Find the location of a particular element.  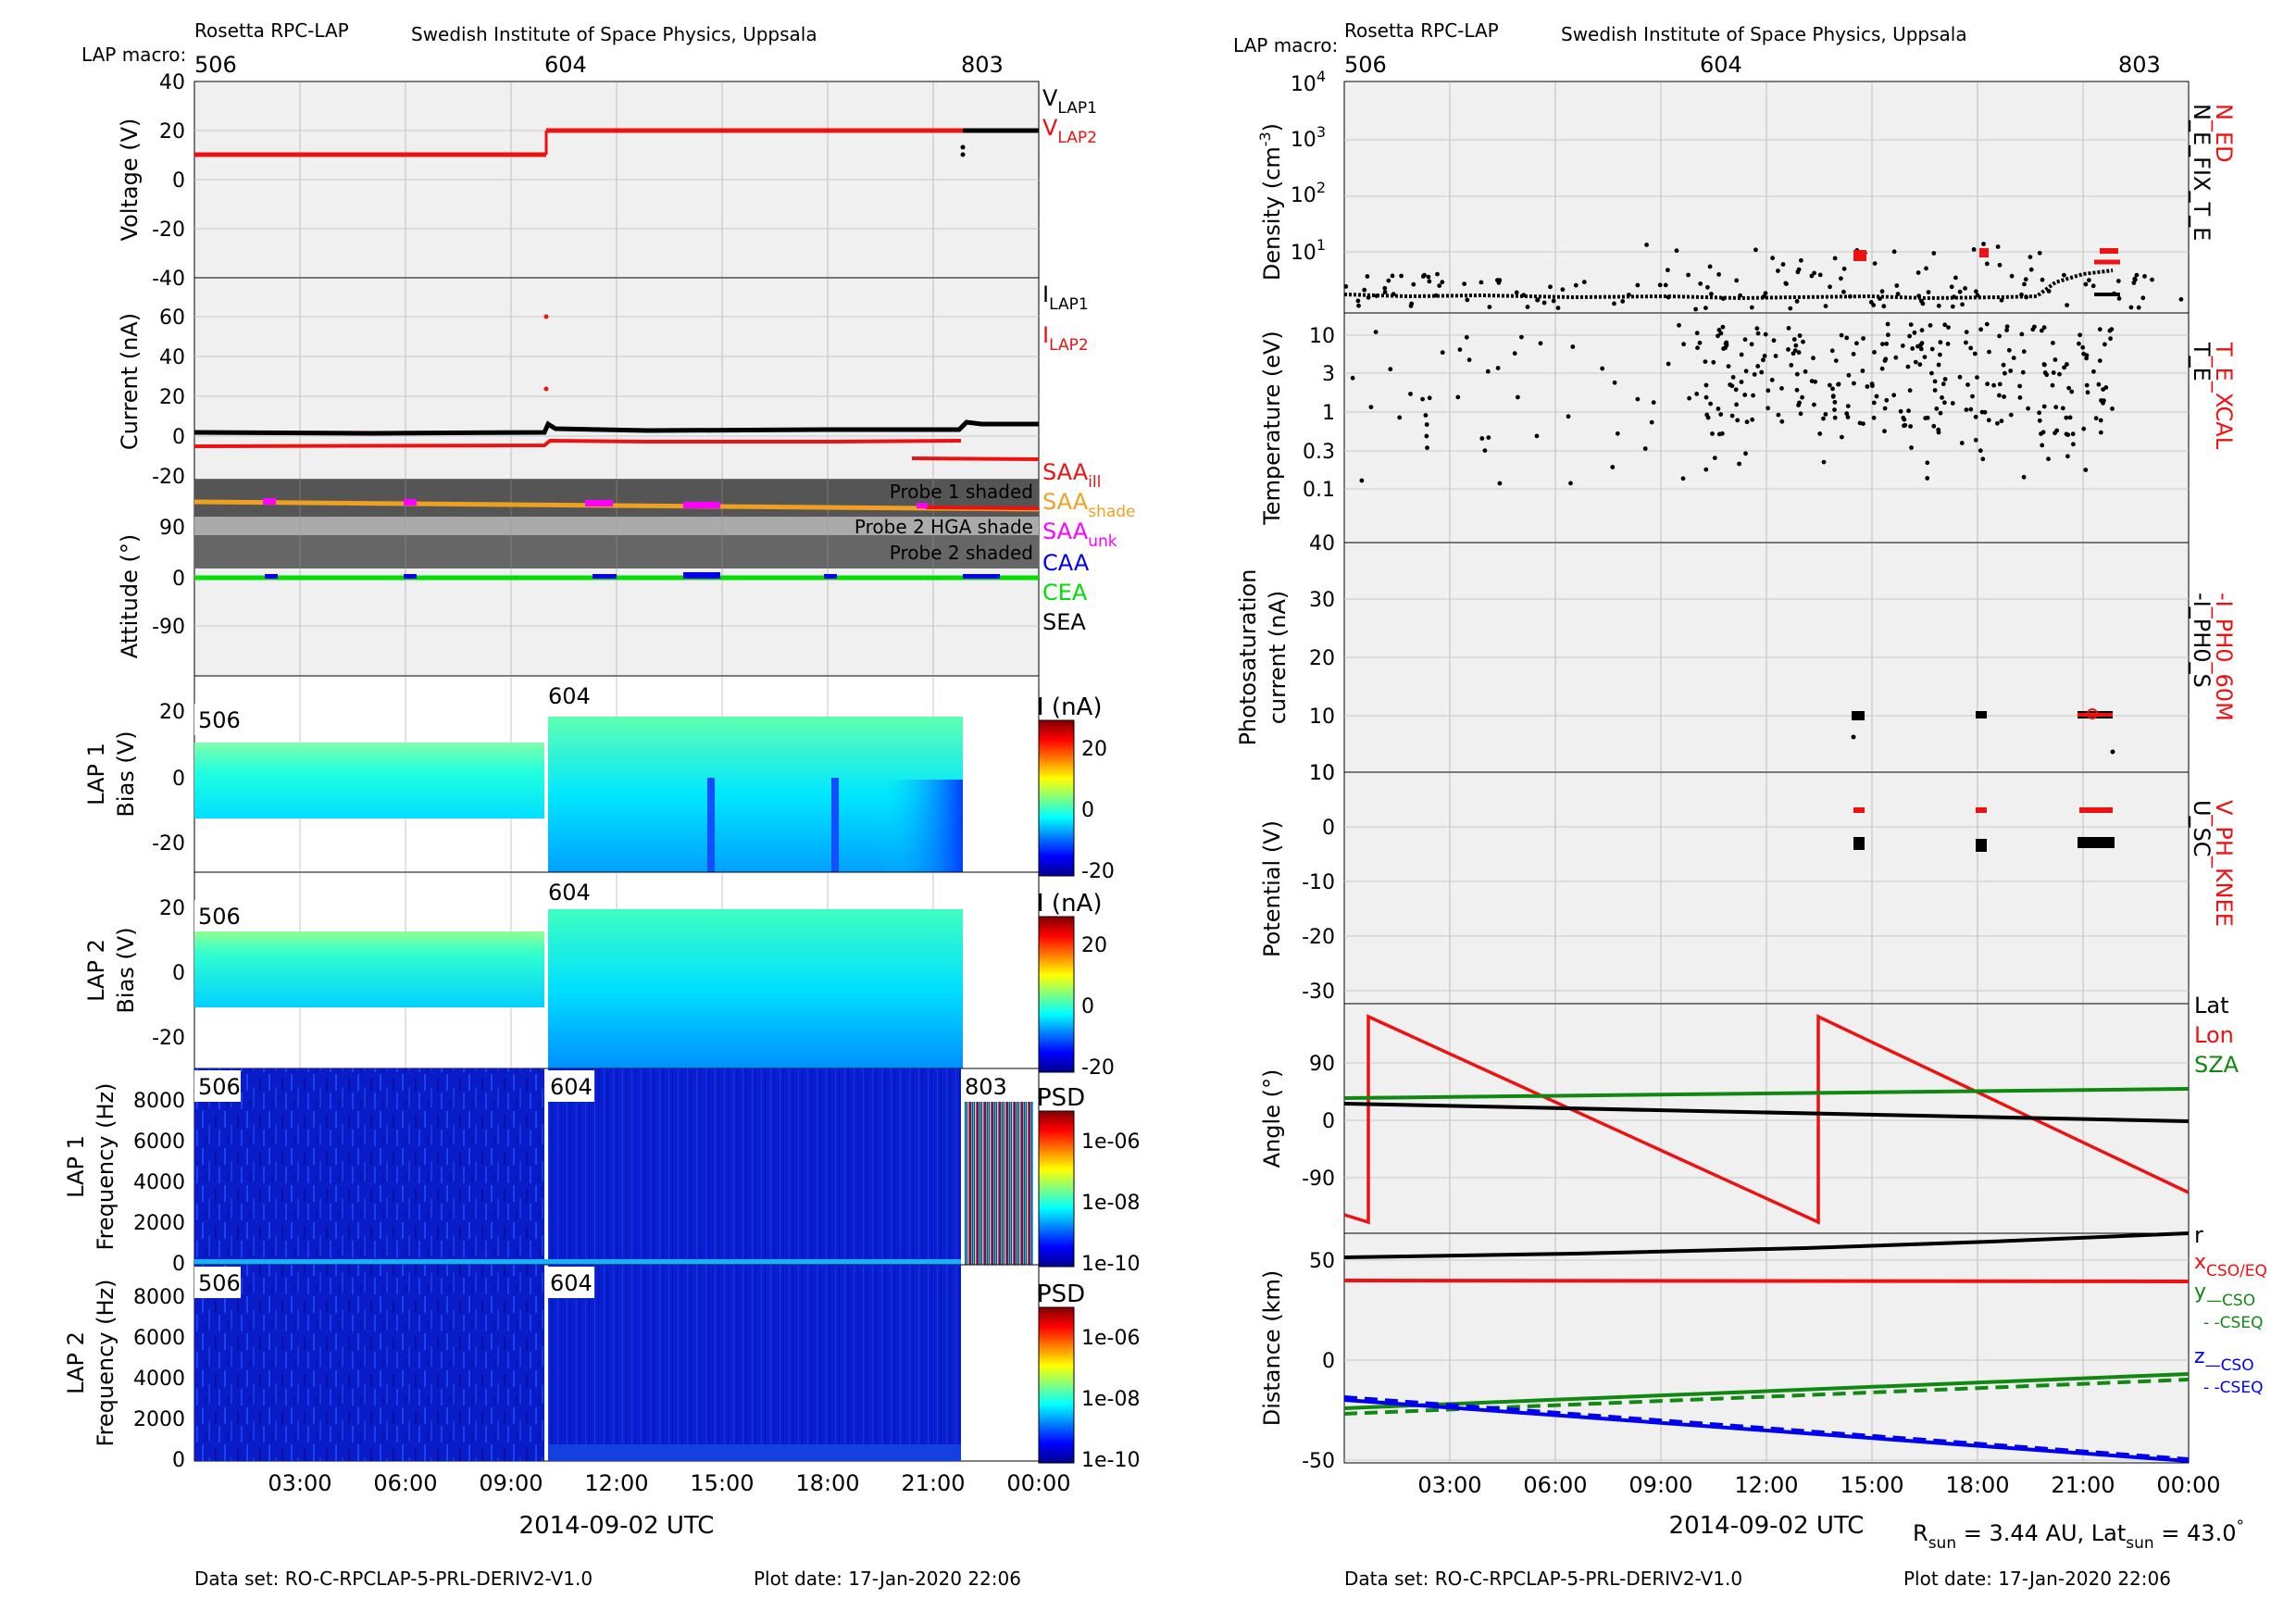

current-ytick-0: 0 is located at coordinates (178, 437).